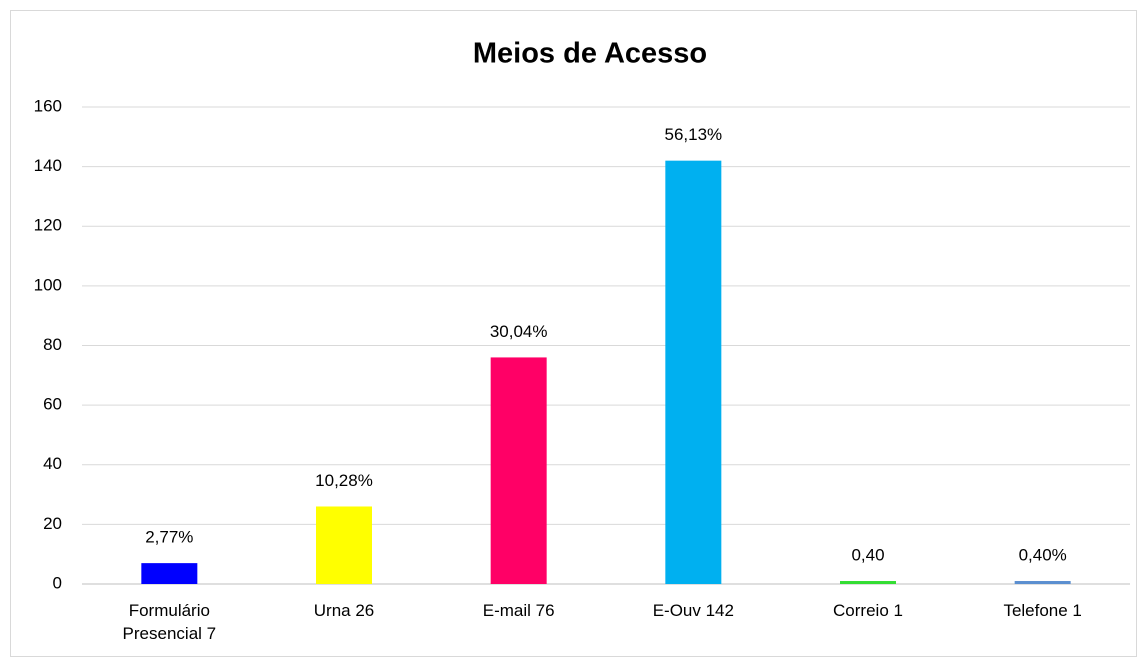 The width and height of the screenshot is (1148, 664). I want to click on data-label: 56,13%, so click(693, 134).